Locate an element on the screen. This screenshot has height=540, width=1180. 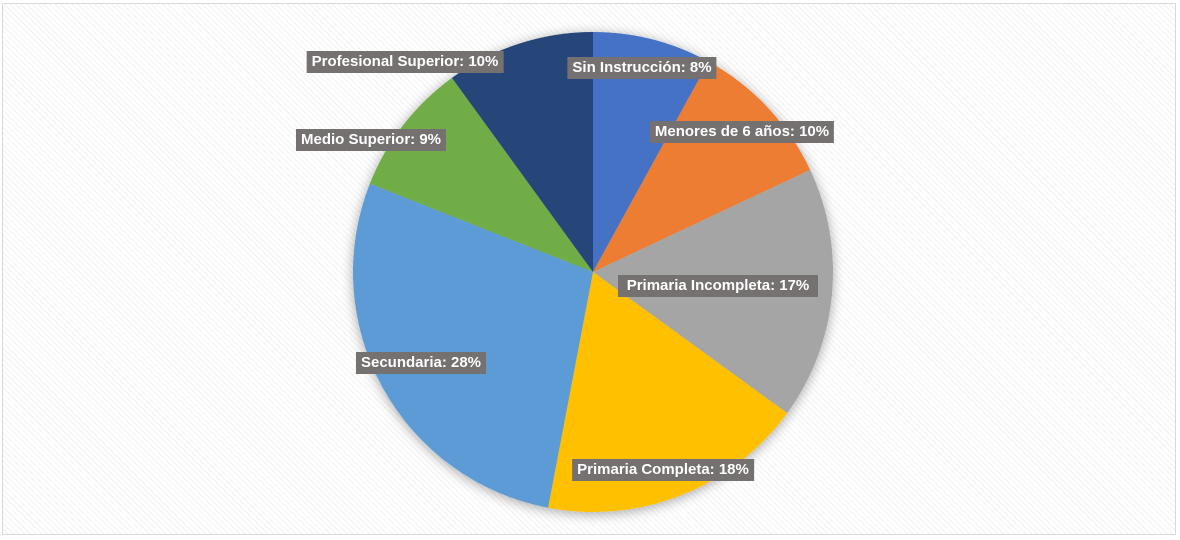
data-label: Medio Superior: 9% is located at coordinates (371, 140).